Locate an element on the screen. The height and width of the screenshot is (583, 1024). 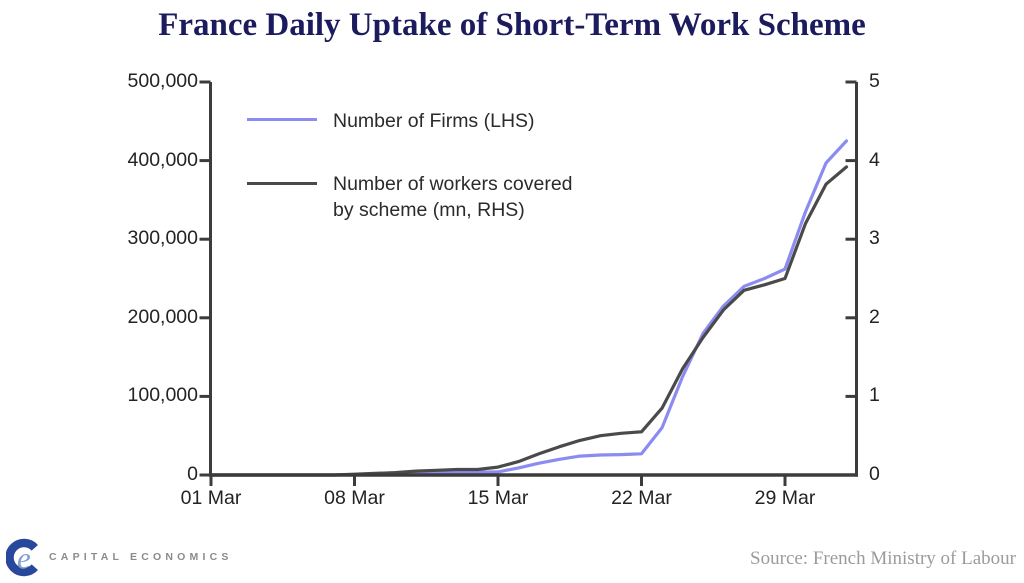
right-axis-tick-label: 4 is located at coordinates (874, 159).